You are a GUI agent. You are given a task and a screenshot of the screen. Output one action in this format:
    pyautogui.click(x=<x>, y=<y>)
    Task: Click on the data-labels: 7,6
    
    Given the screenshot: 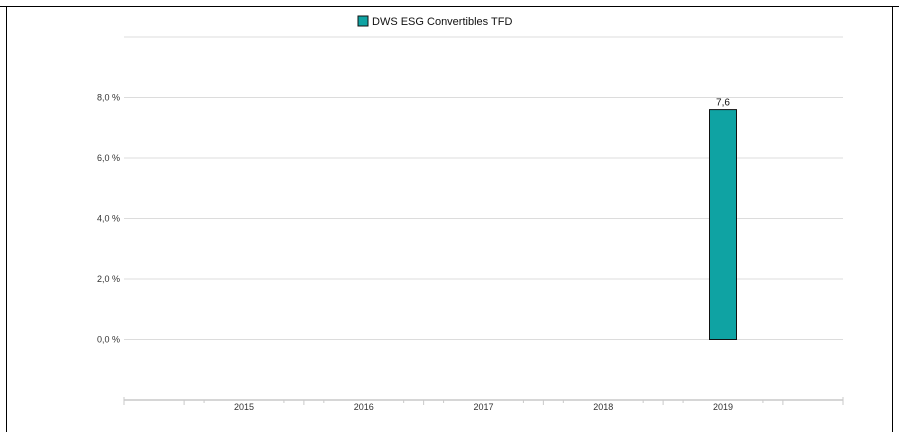 What is the action you would take?
    pyautogui.click(x=723, y=103)
    